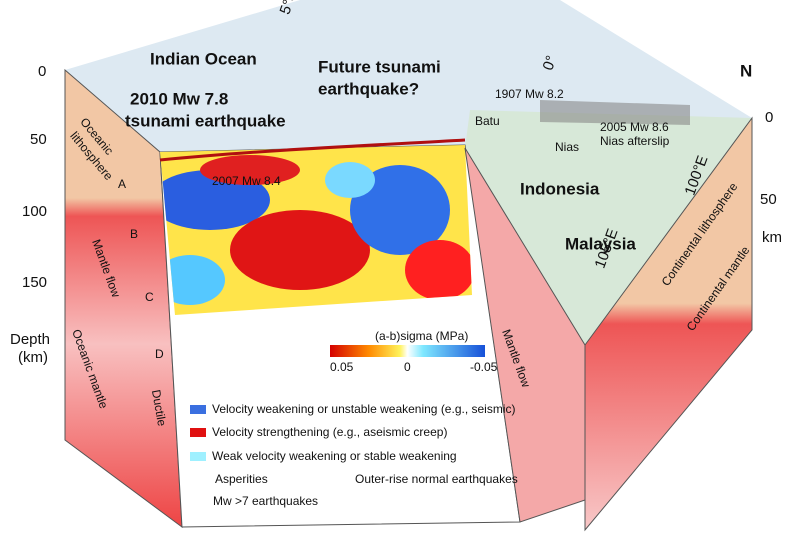  Describe the element at coordinates (159, 408) in the screenshot. I see `label: Ductile` at that location.